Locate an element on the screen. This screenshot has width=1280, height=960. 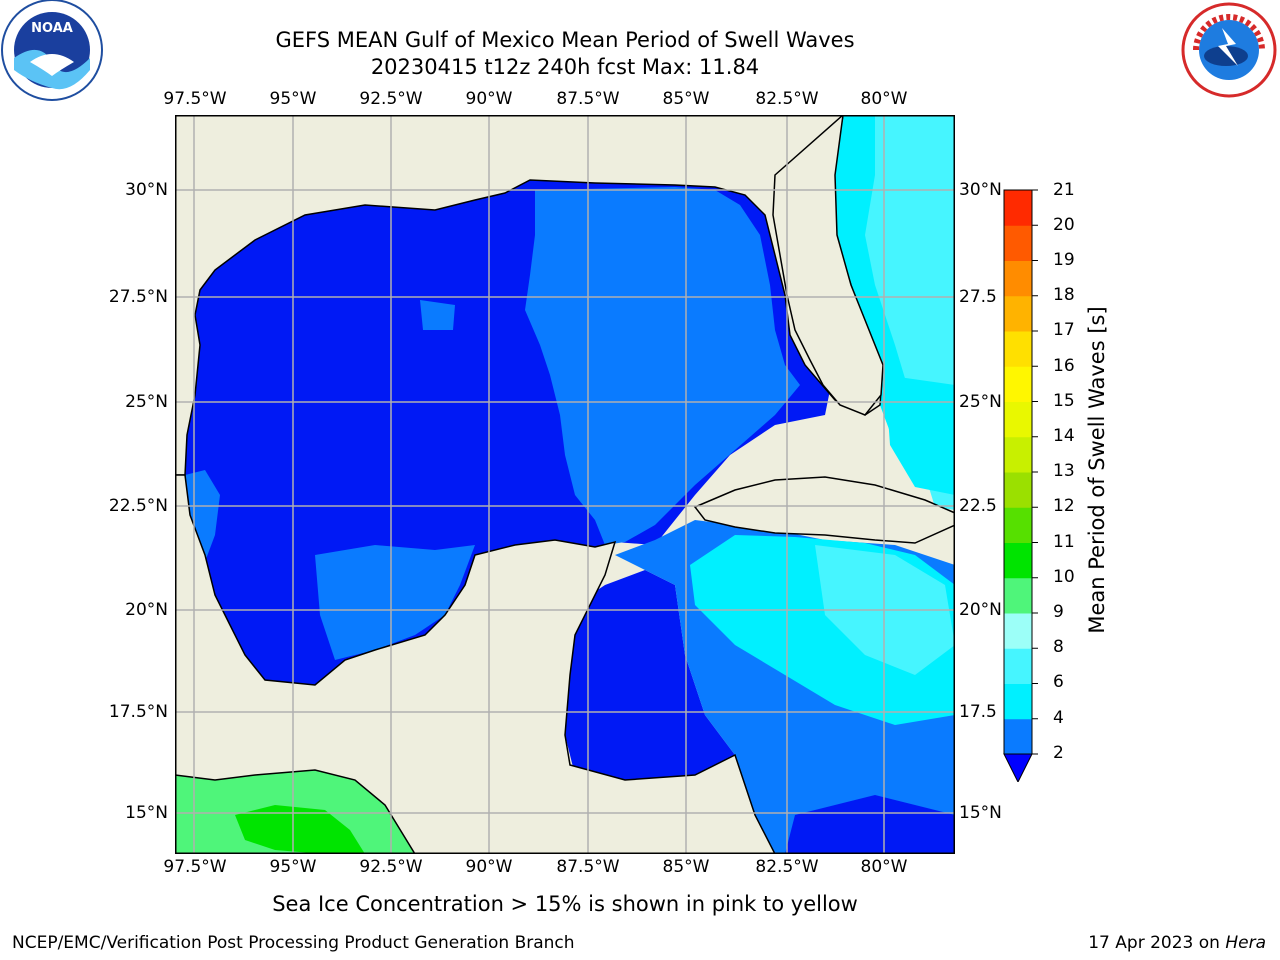
lon-label-bottom: 87.5°W is located at coordinates (588, 867).